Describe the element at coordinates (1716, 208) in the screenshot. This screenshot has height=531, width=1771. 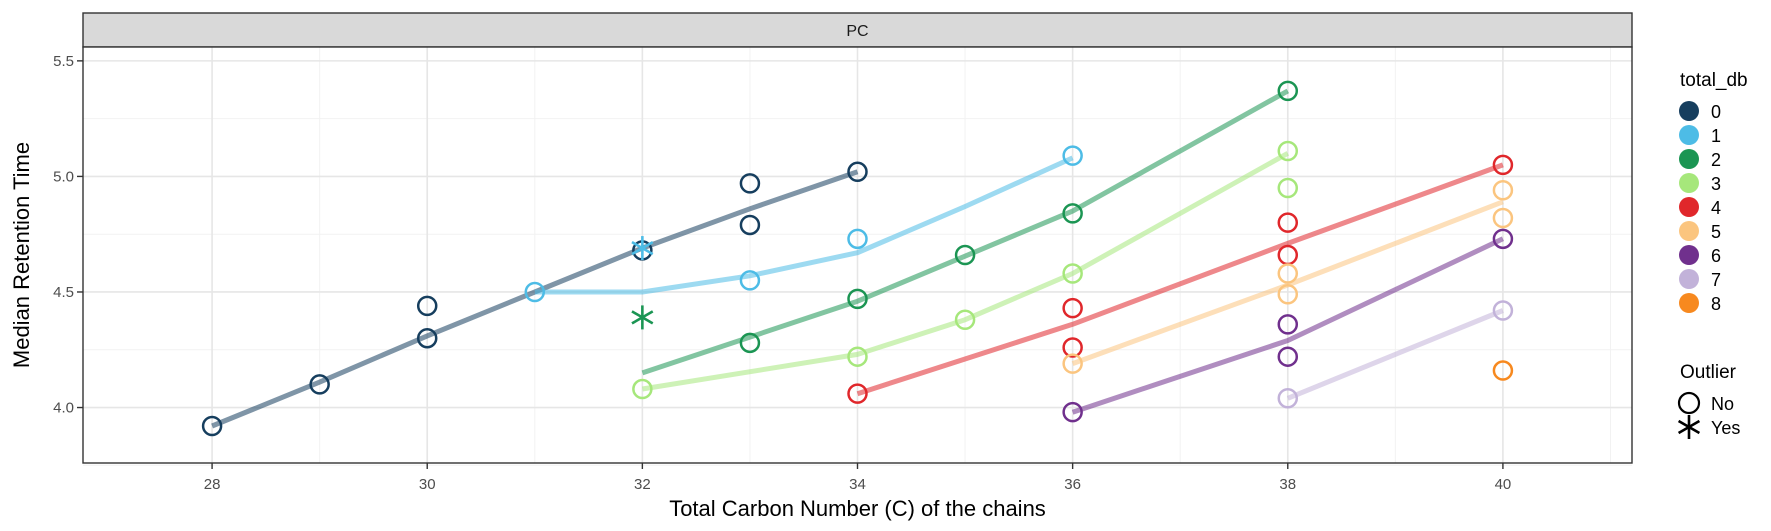
I see `legend-label-db-4: 4` at that location.